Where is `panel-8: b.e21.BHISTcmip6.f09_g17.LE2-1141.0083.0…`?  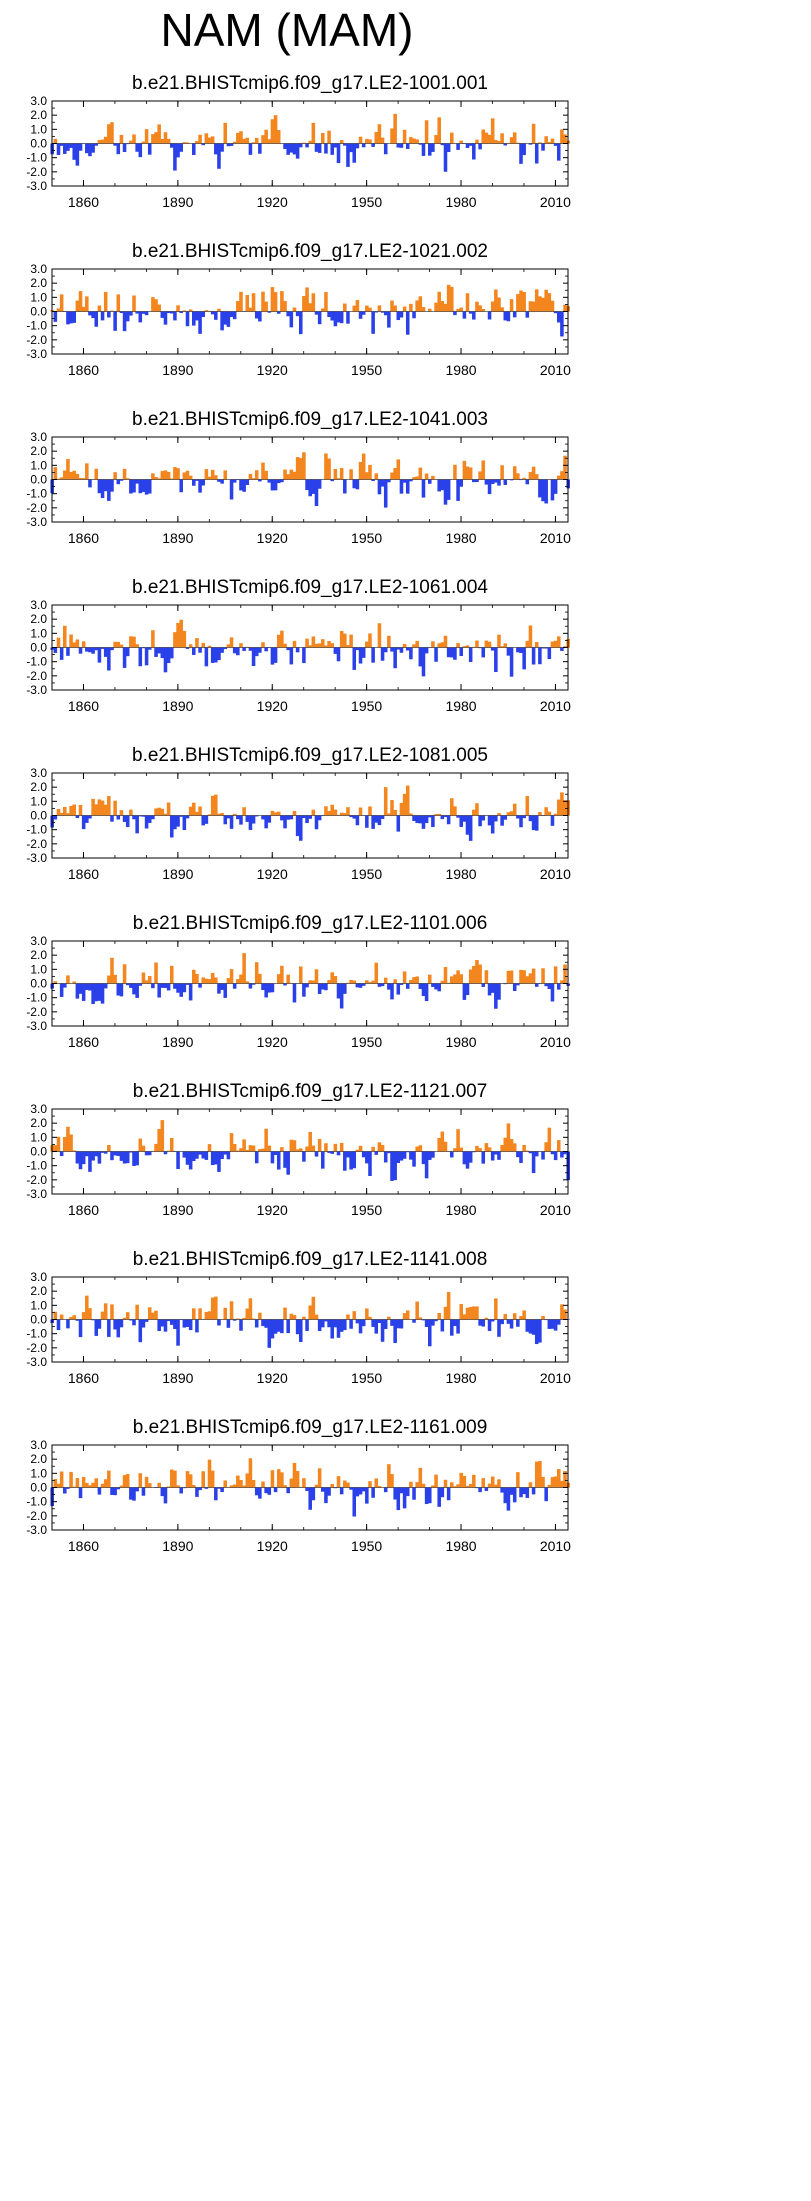 panel-8: b.e21.BHISTcmip6.f09_g17.LE2-1141.0083.0… is located at coordinates (298, 1317).